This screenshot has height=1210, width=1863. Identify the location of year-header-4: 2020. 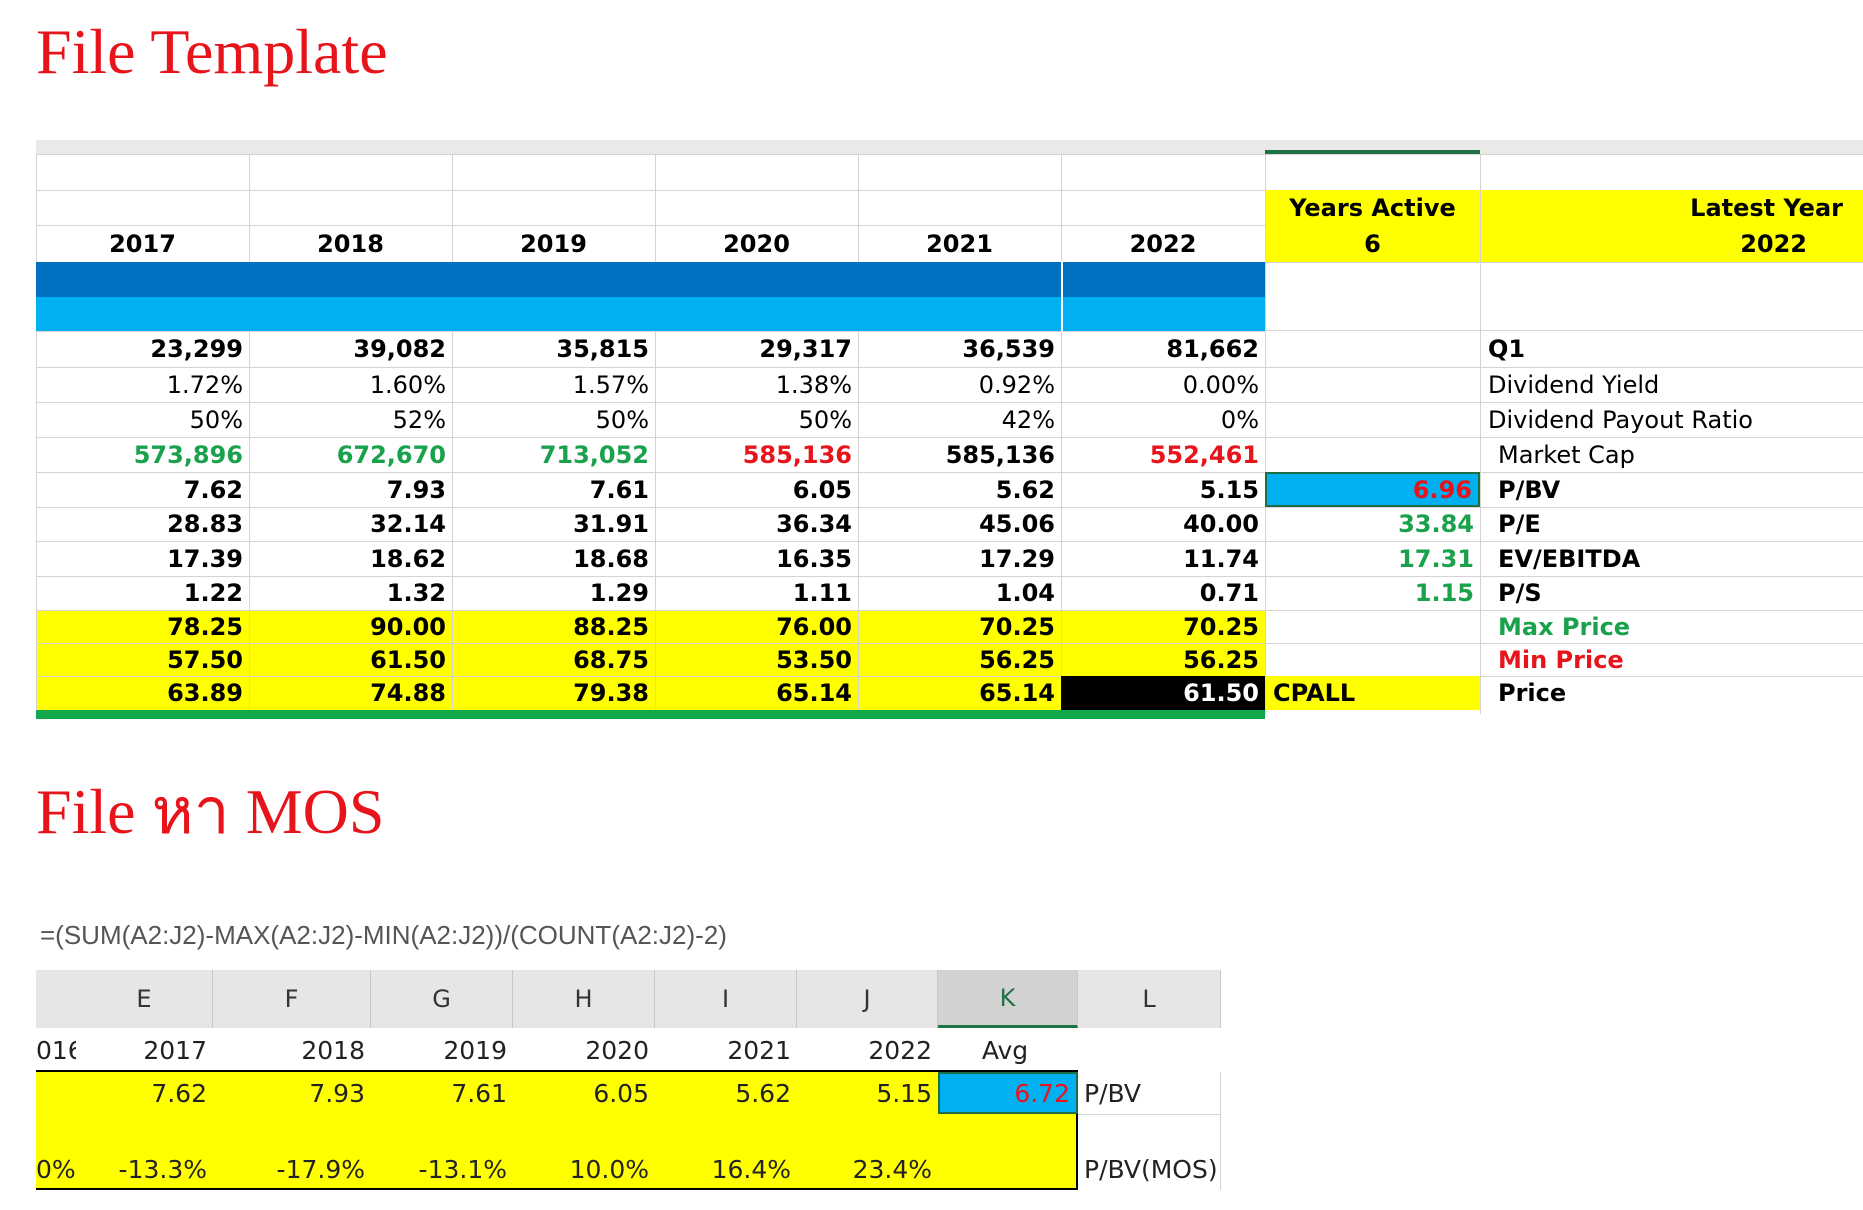
(617, 1050).